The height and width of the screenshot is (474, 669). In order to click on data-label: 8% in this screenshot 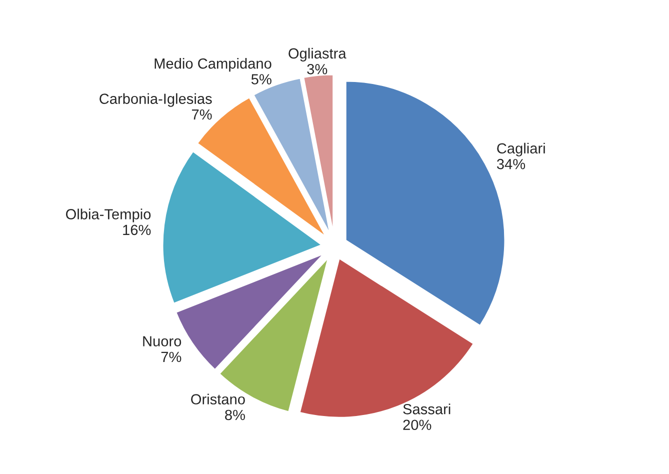, I will do `click(235, 415)`.